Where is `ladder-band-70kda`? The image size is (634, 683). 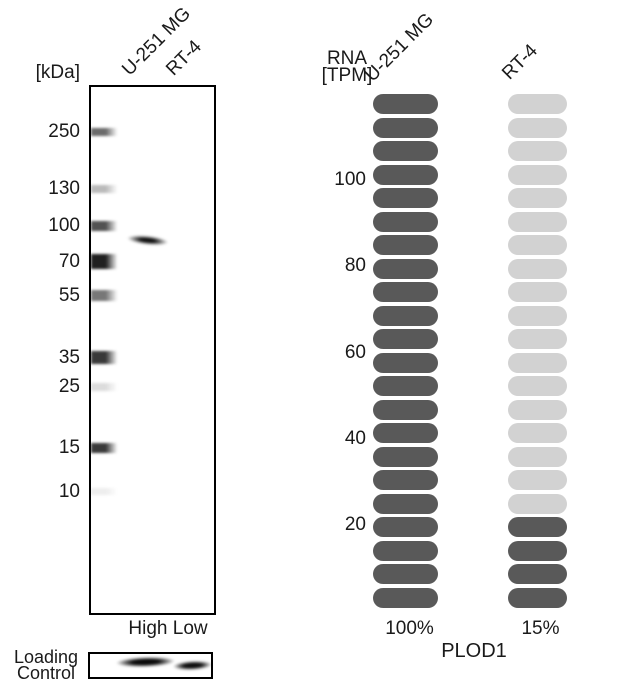 ladder-band-70kda is located at coordinates (104, 261).